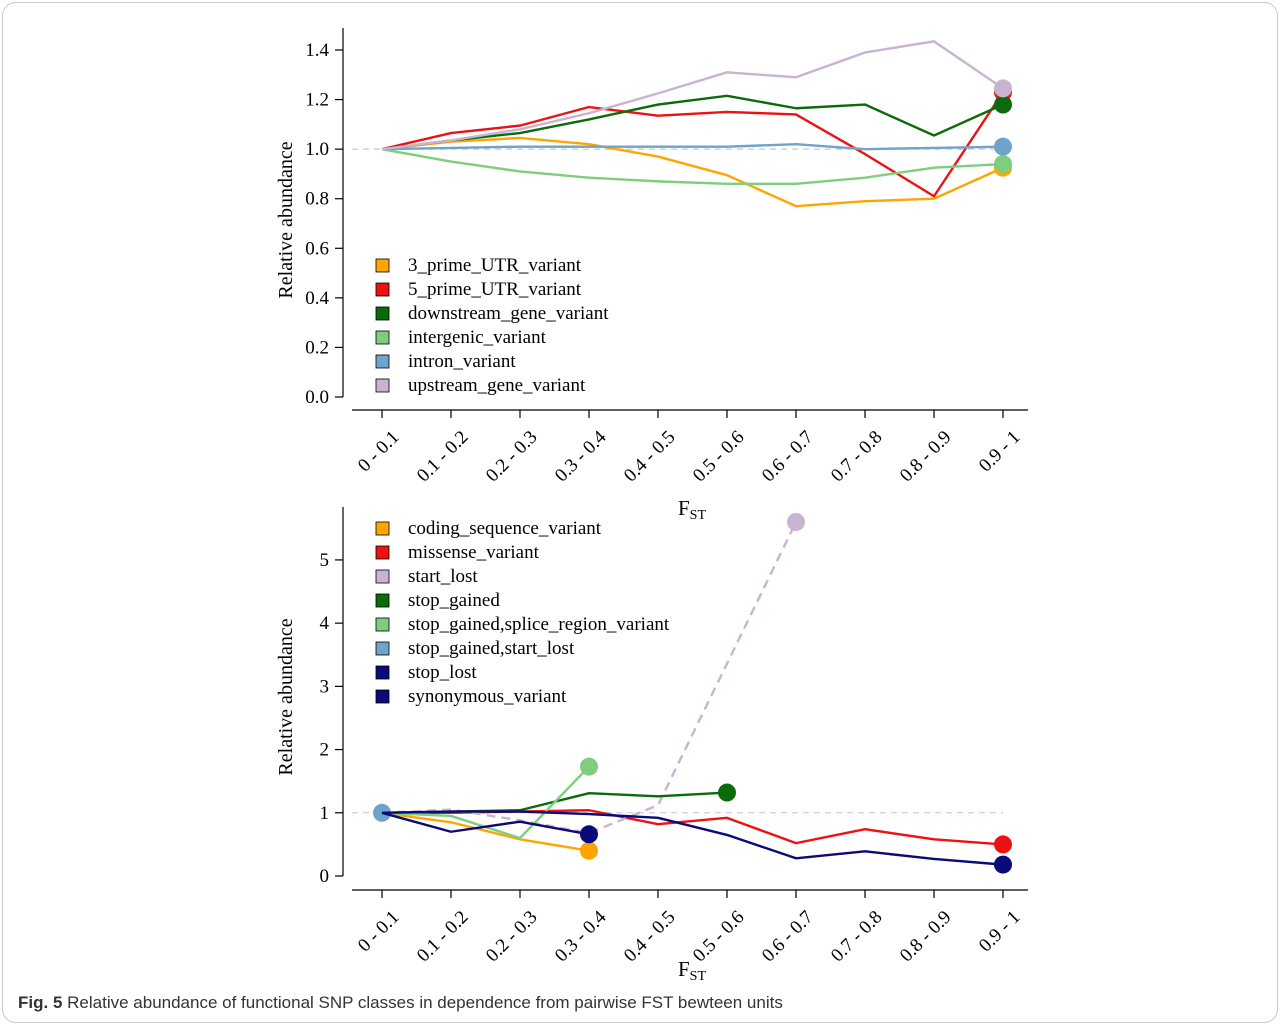 The width and height of the screenshot is (1284, 1025). Describe the element at coordinates (317, 50) in the screenshot. I see `y-tick-label: 1.4` at that location.